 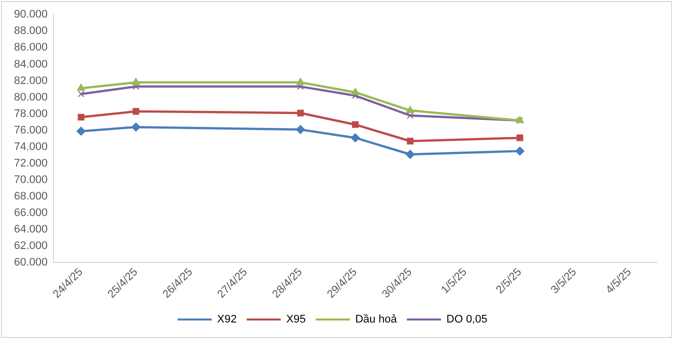 I want to click on y-tick-label: 84.000, so click(x=31, y=64).